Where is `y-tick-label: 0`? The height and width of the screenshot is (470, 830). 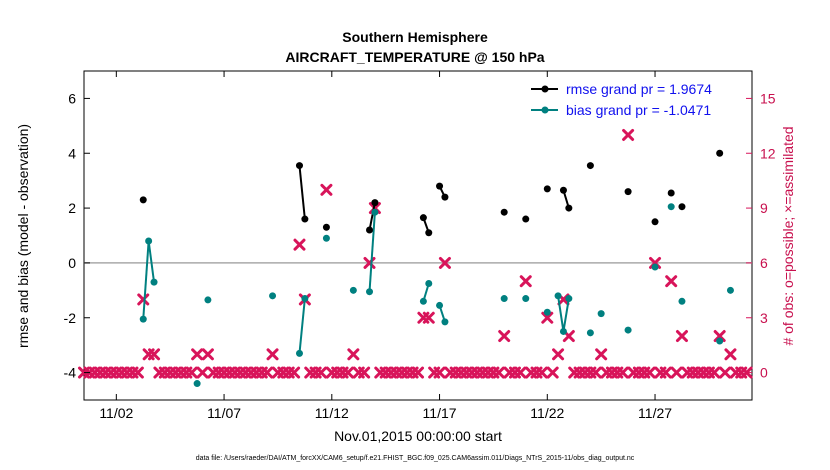 y-tick-label: 0 is located at coordinates (72, 263).